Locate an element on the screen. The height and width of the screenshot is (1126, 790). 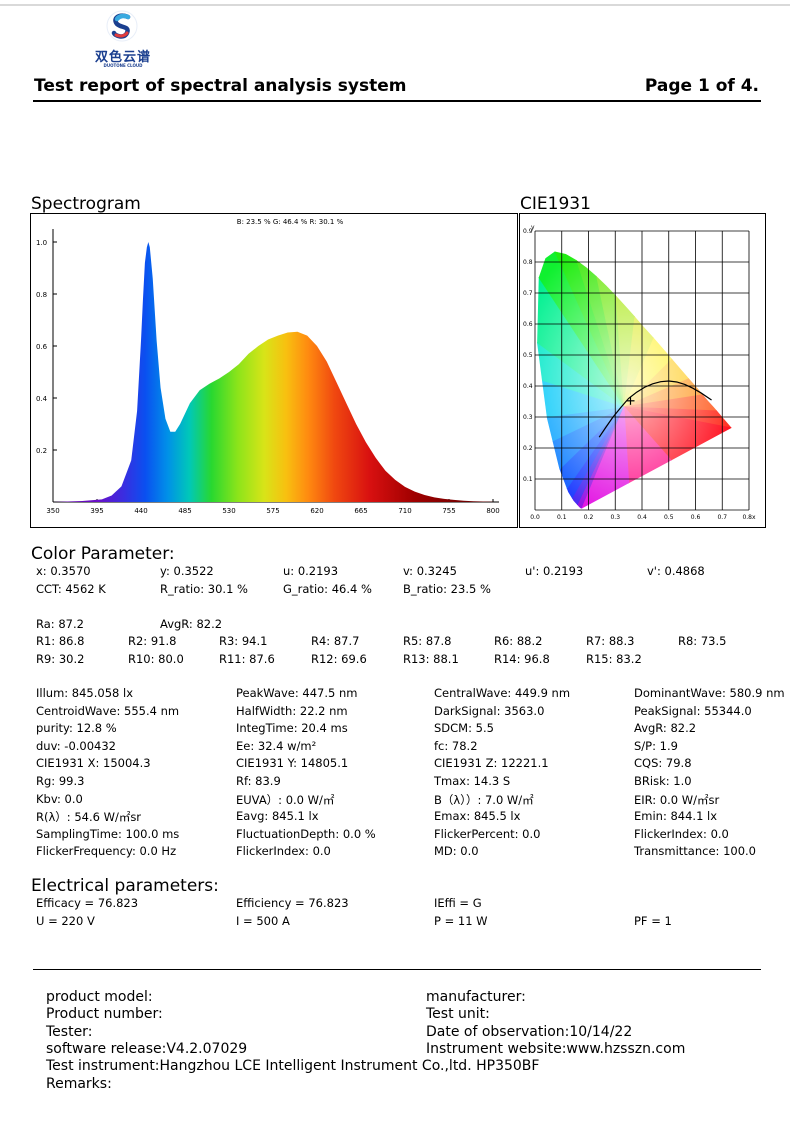
cie-y-tick-label: 0.7 is located at coordinates (528, 293).